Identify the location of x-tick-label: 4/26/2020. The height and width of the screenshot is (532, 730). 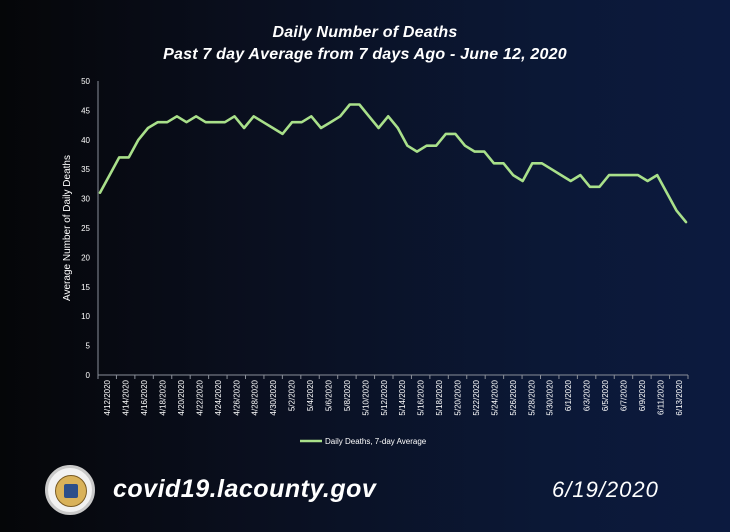
(236, 397).